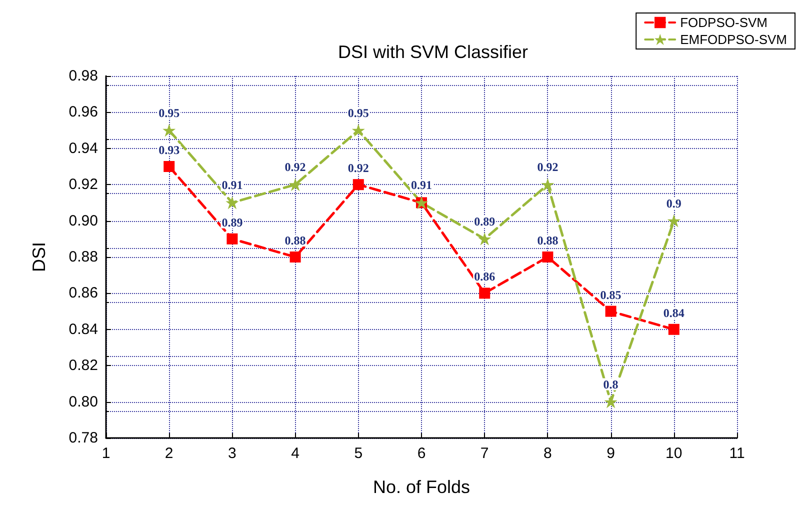  What do you see at coordinates (674, 453) in the screenshot?
I see `x-tick-label: 10` at bounding box center [674, 453].